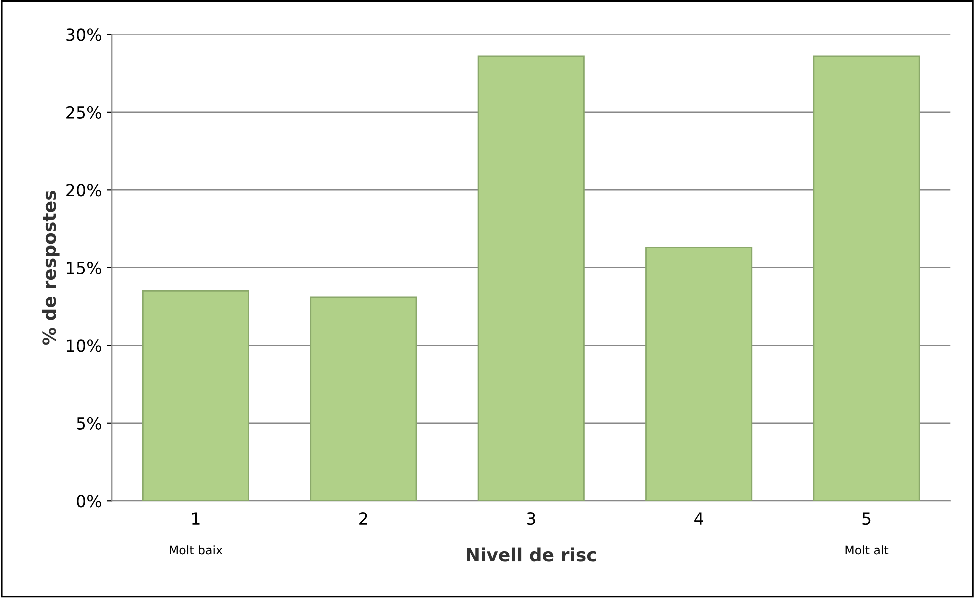  What do you see at coordinates (364, 518) in the screenshot?
I see `x-tick-label: 2` at bounding box center [364, 518].